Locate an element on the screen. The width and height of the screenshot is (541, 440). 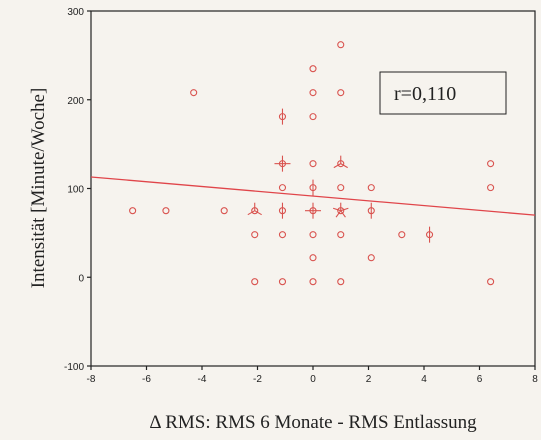
x-tick-label: 6 is located at coordinates (480, 379).